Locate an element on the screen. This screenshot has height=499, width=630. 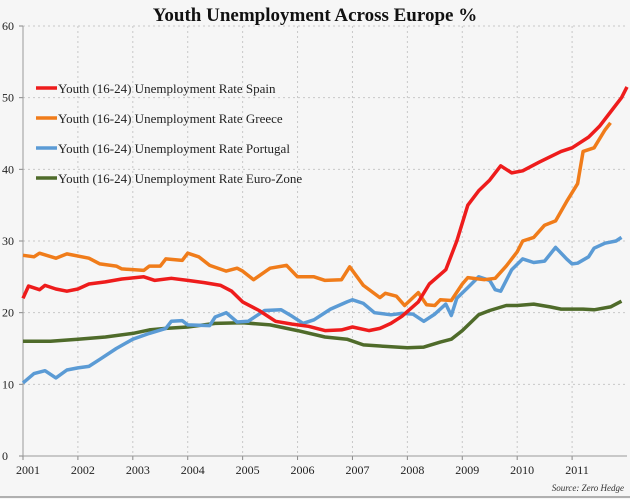
x-tick-label: 2007 is located at coordinates (357, 470).